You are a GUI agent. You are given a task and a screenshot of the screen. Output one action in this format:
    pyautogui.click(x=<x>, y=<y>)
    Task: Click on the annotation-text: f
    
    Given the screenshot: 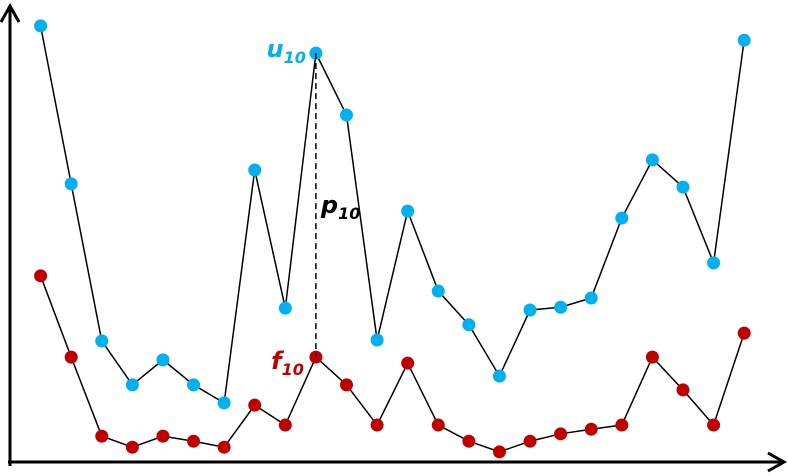 What is the action you would take?
    pyautogui.click(x=277, y=361)
    